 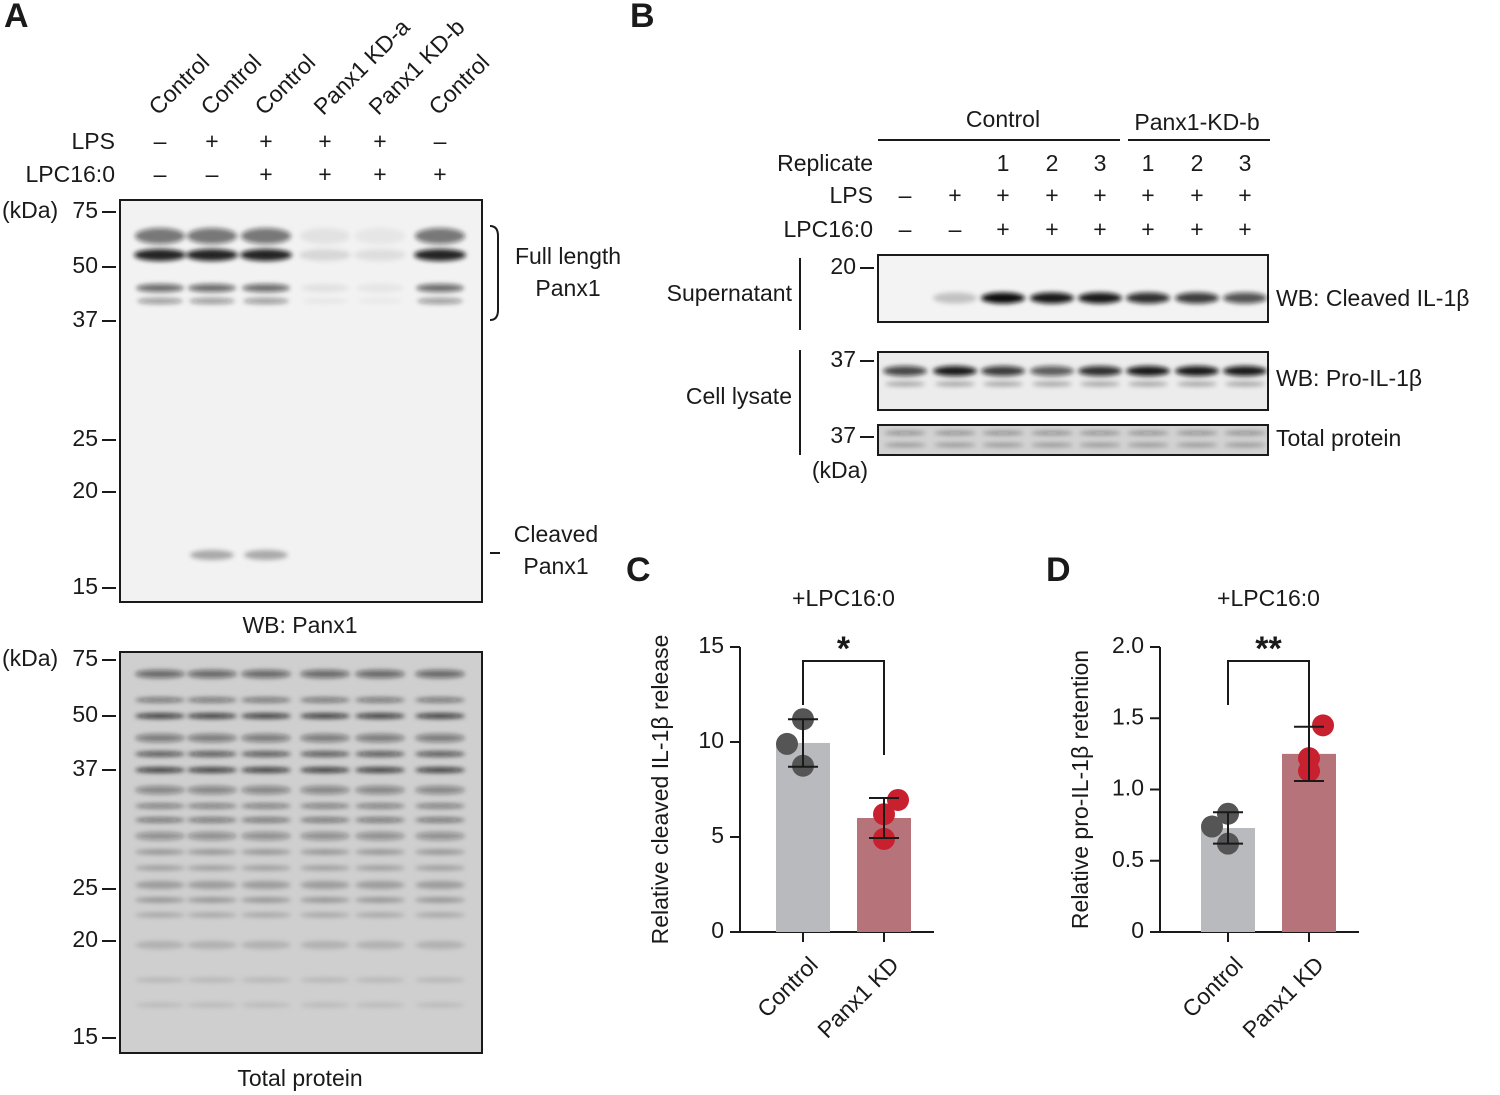 I want to click on row-label: LPS, so click(x=93, y=141).